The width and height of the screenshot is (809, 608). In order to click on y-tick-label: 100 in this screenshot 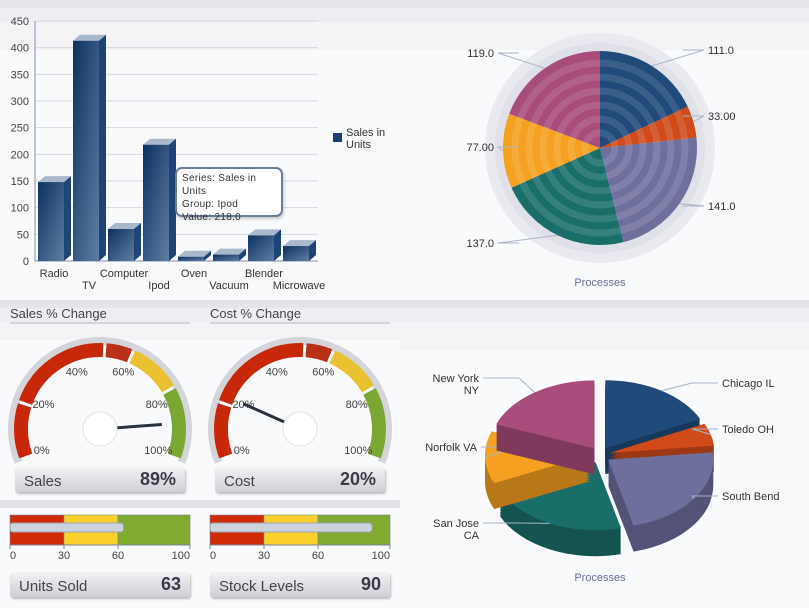, I will do `click(20, 209)`.